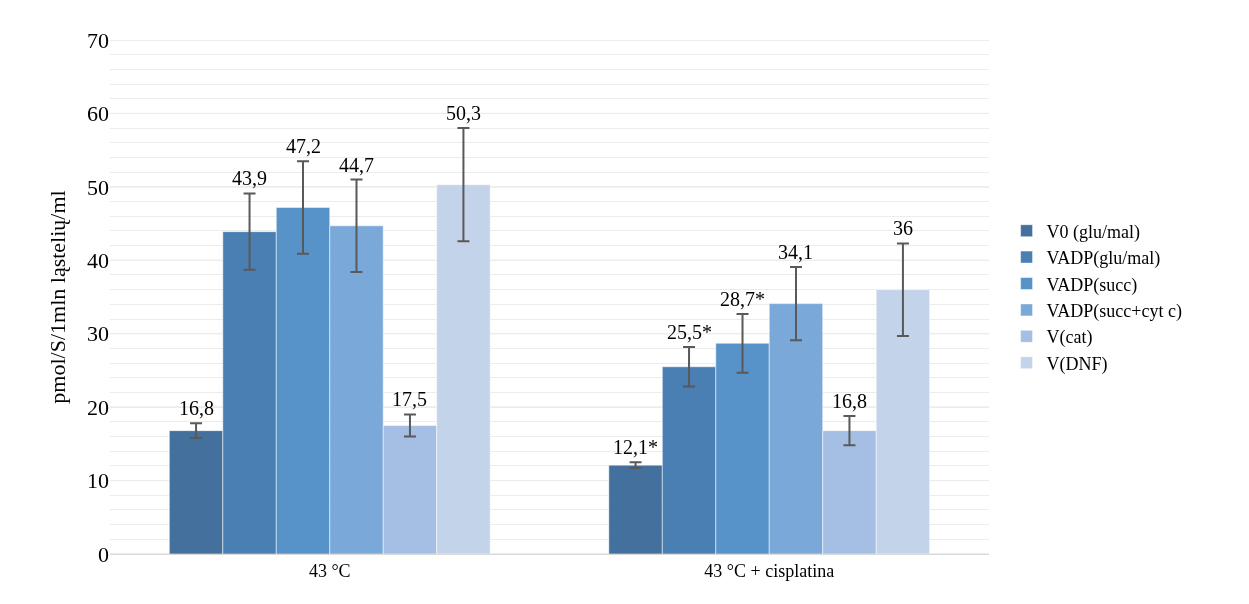  I want to click on legend-label: VADP(glu/mal), so click(1103, 259).